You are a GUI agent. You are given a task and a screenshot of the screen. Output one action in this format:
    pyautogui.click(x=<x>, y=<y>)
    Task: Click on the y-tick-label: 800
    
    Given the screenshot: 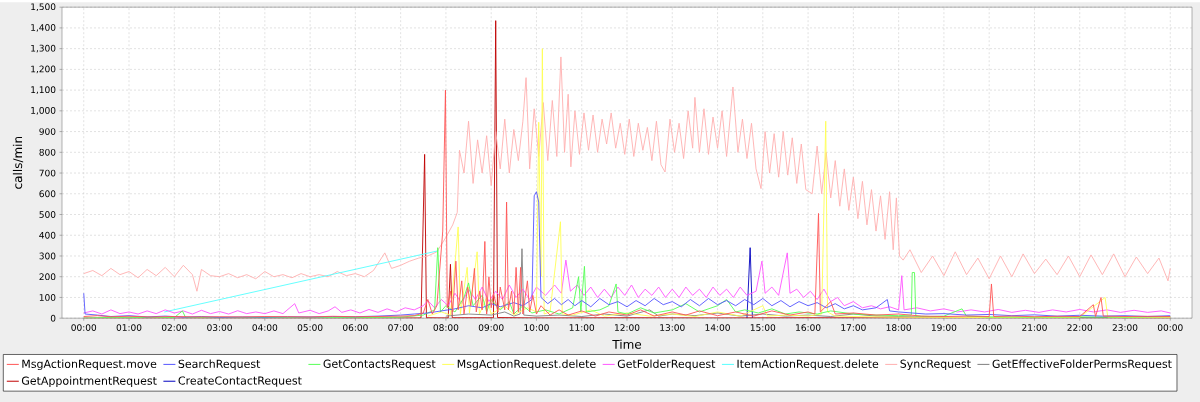 What is the action you would take?
    pyautogui.click(x=47, y=152)
    